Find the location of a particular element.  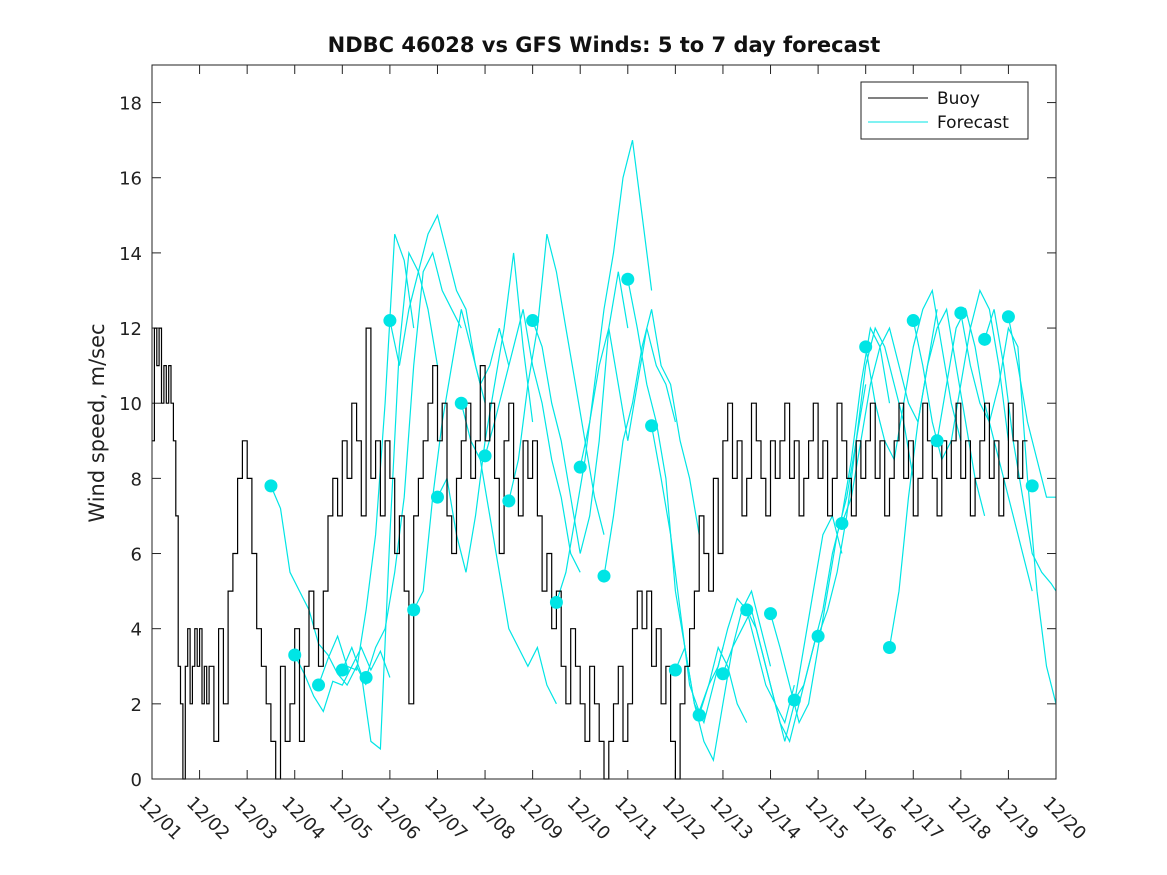

y-tick-label: 6 is located at coordinates (136, 555).